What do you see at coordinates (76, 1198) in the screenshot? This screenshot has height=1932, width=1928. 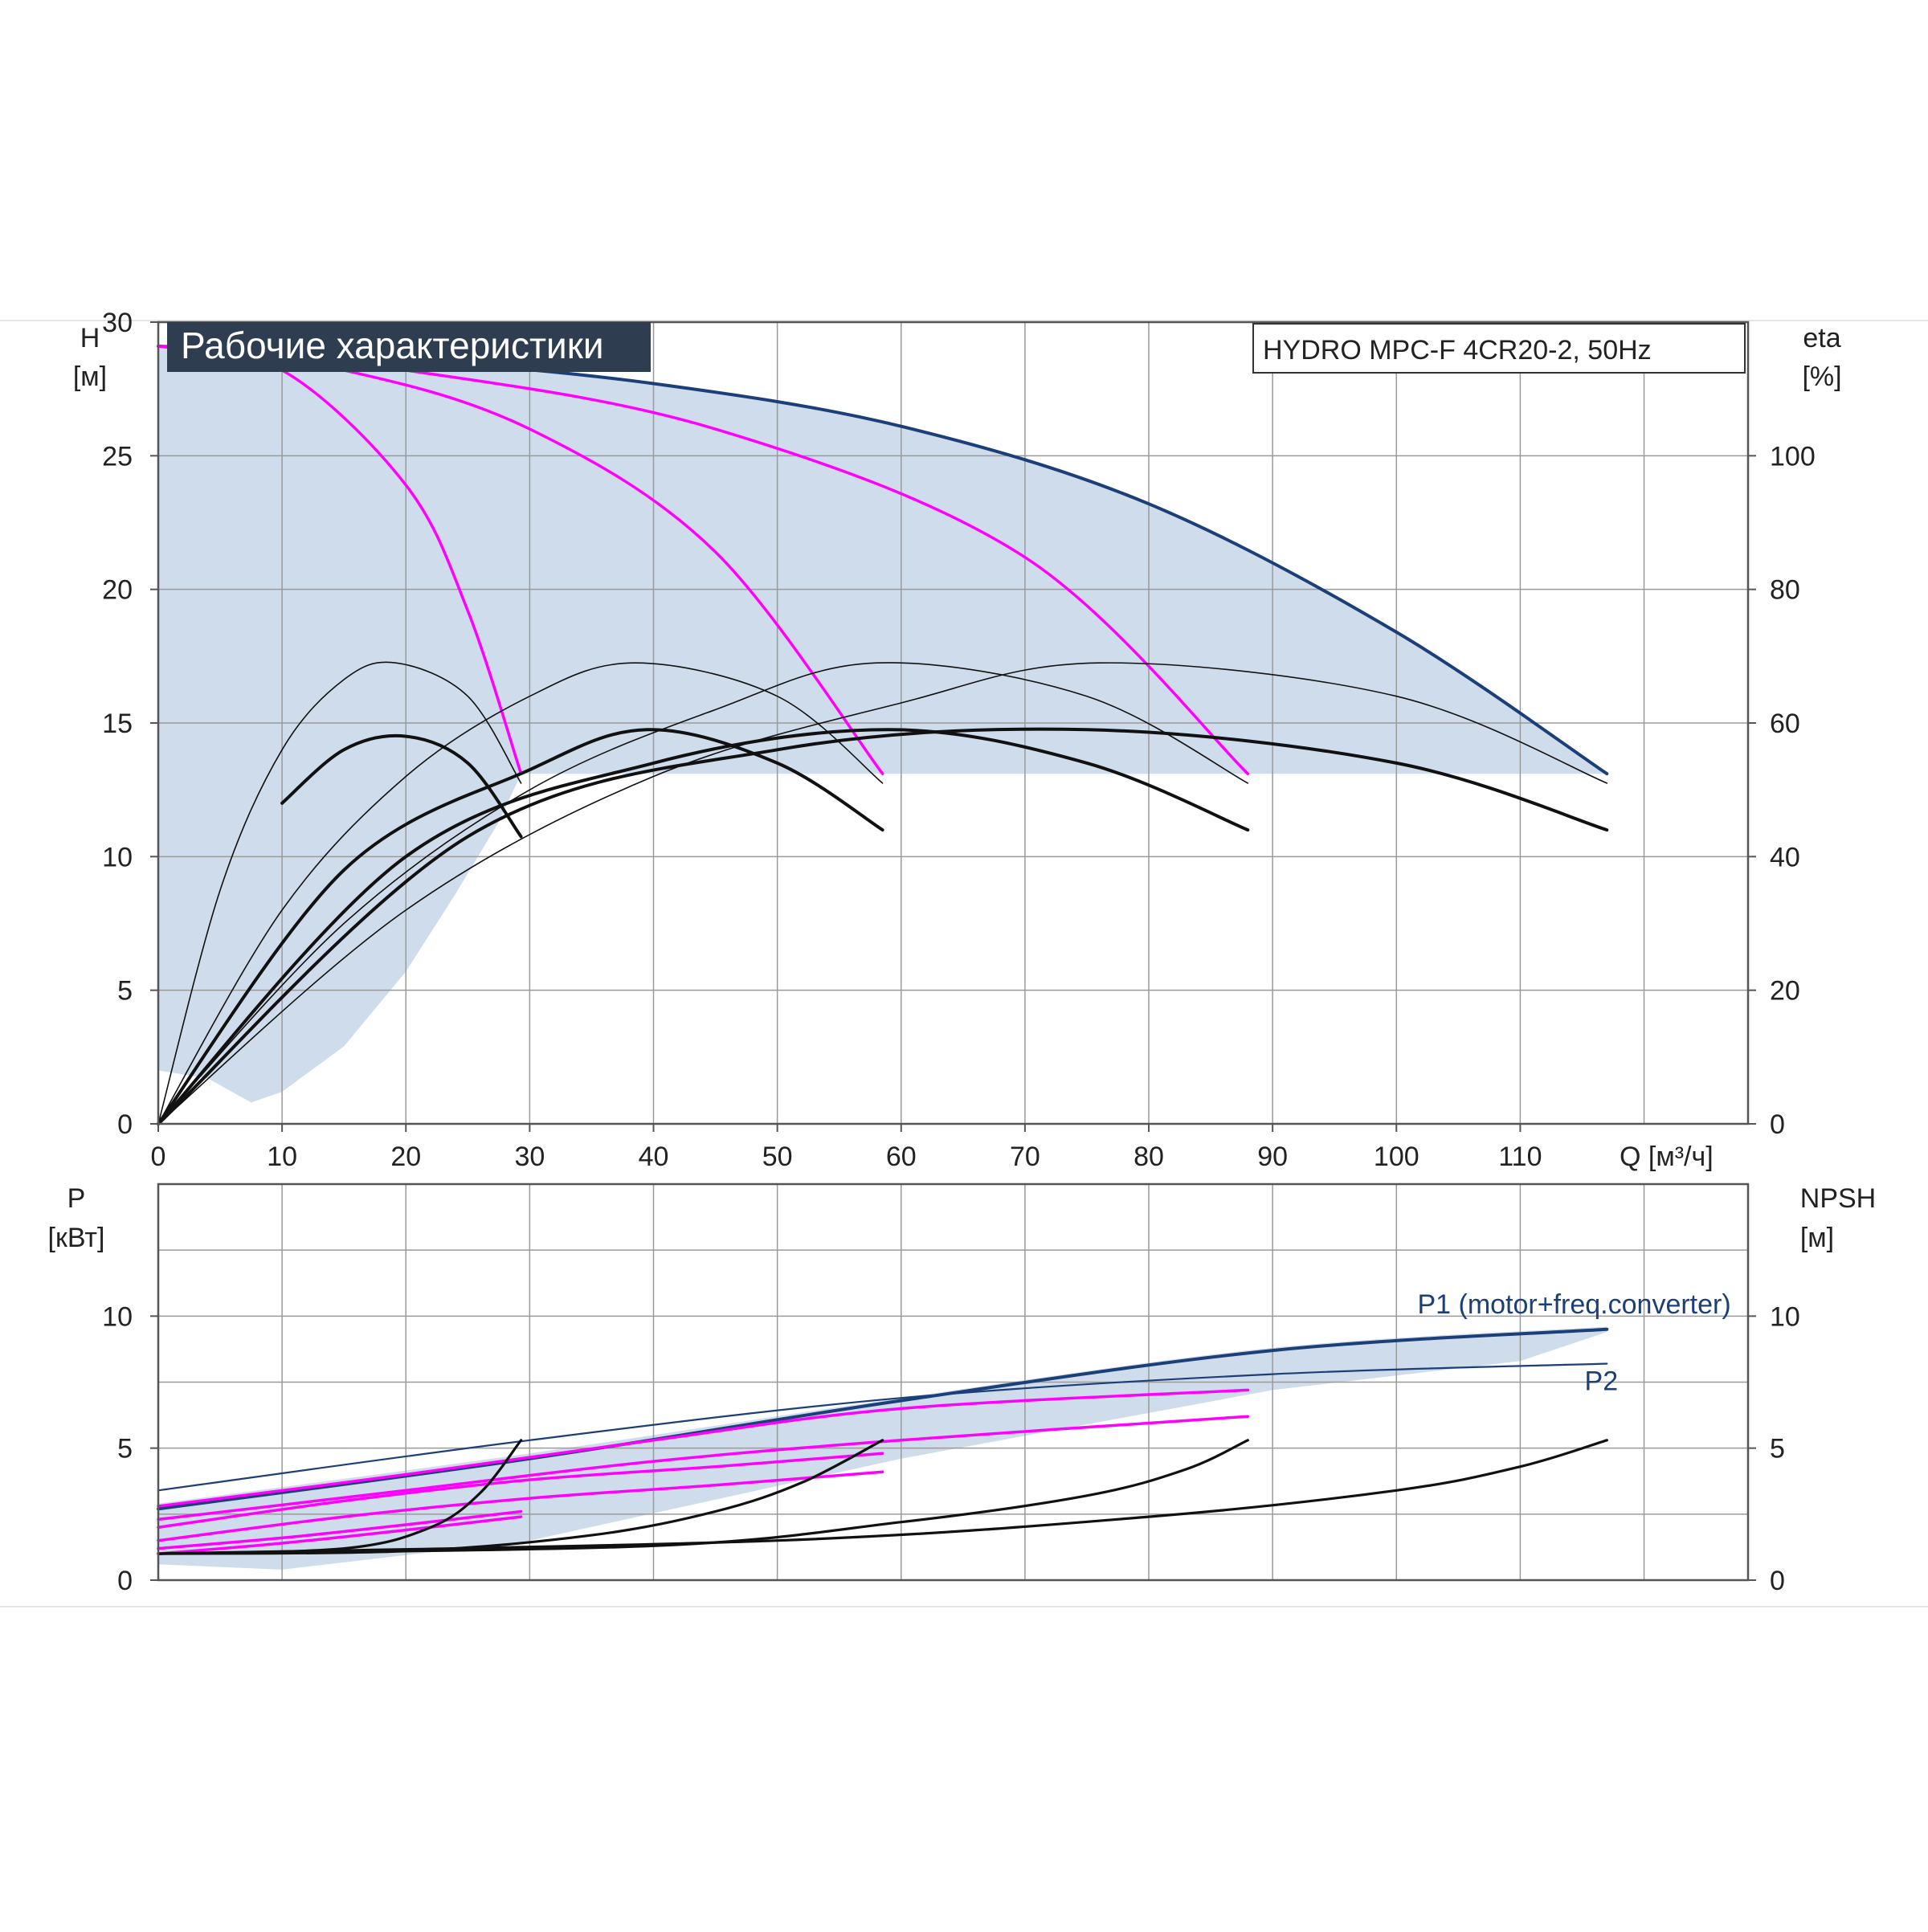 I see `p-axis-label: P` at bounding box center [76, 1198].